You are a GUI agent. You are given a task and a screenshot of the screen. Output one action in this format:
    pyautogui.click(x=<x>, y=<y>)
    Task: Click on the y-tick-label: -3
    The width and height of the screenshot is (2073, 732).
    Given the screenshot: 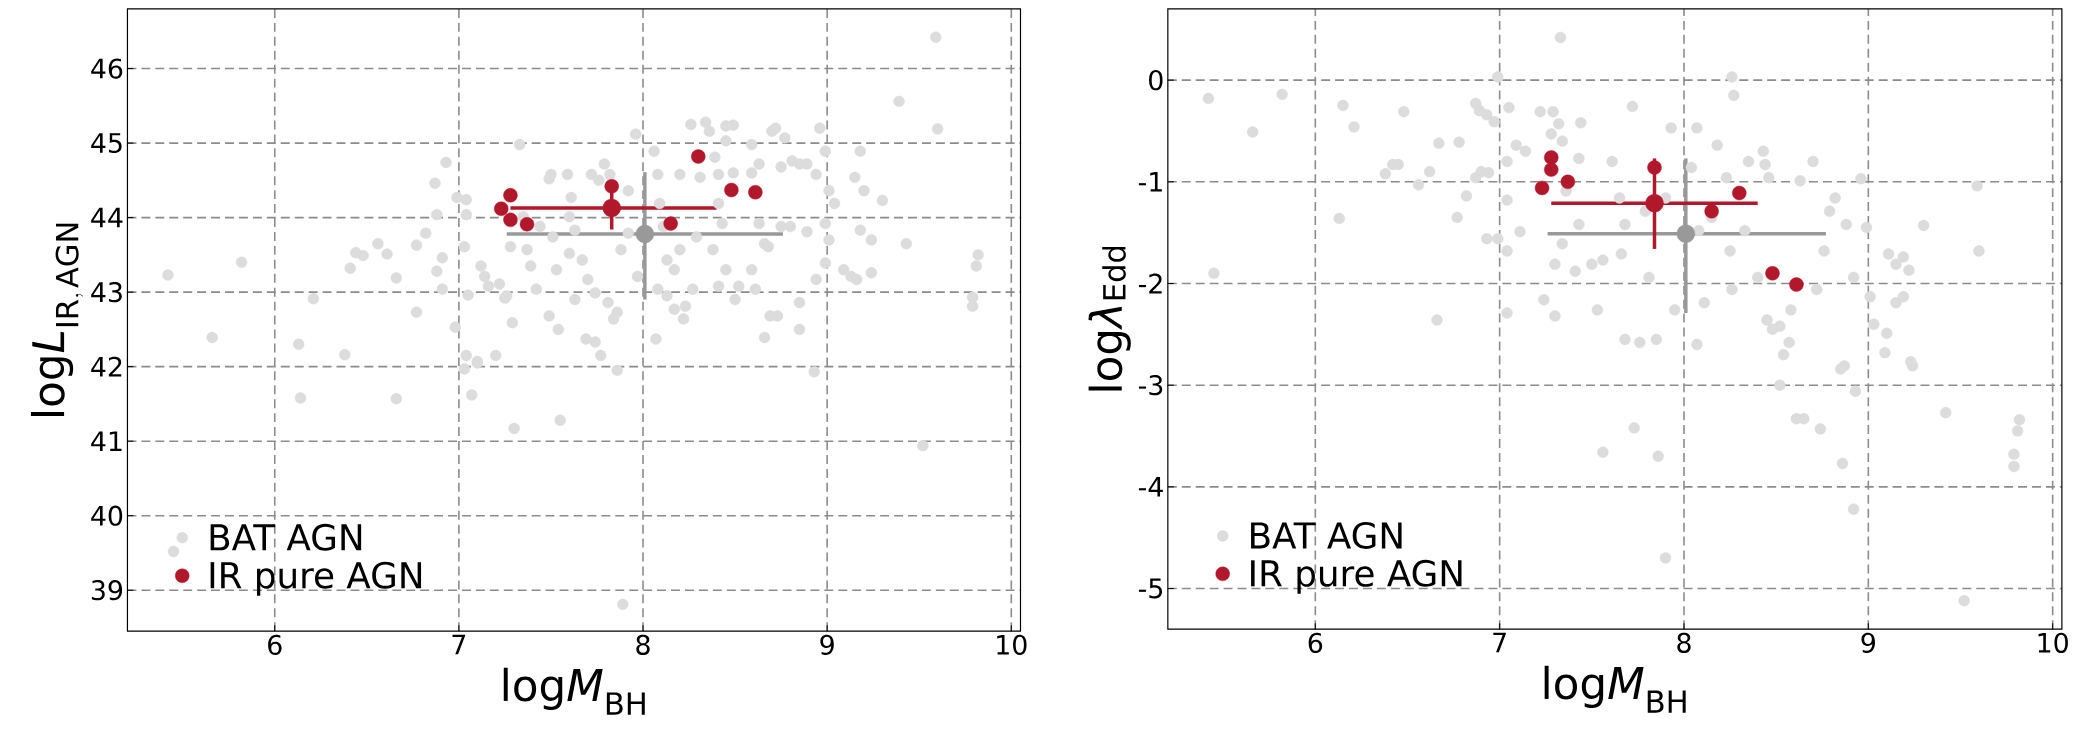 What is the action you would take?
    pyautogui.click(x=1150, y=385)
    